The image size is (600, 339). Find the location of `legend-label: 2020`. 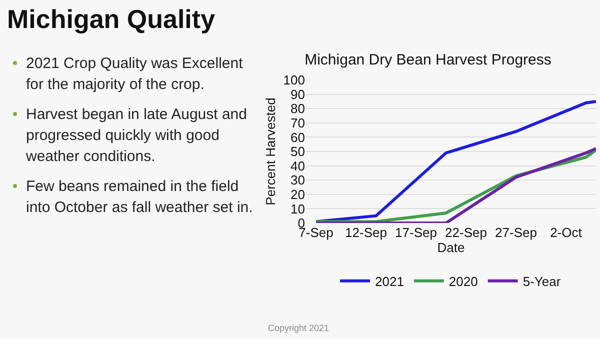

legend-label: 2020 is located at coordinates (463, 281).